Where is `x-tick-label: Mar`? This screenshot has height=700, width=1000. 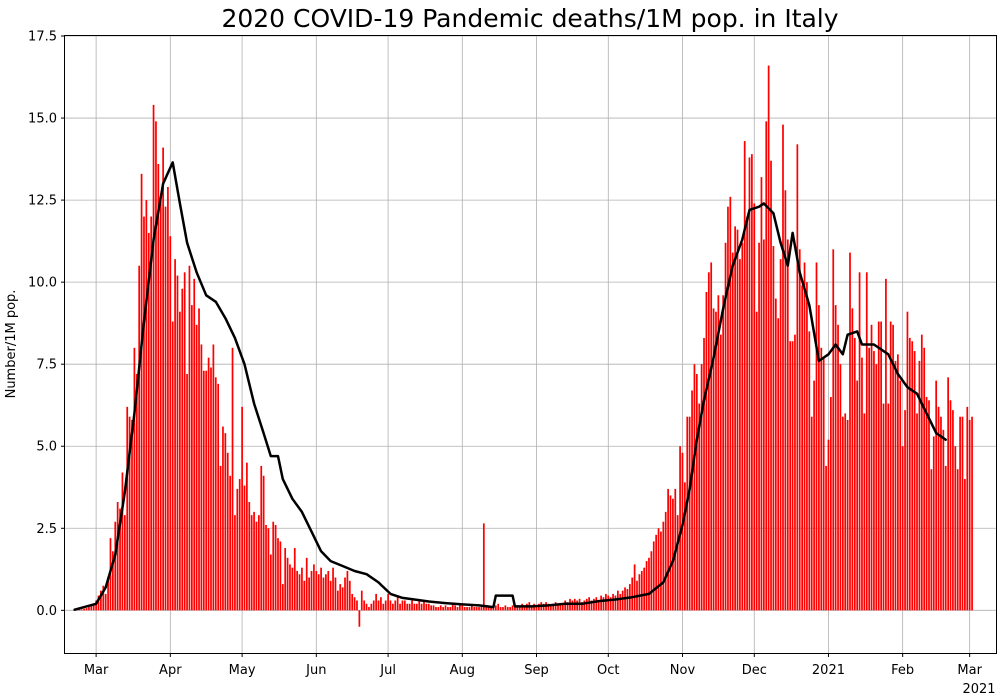
x-tick-label: Mar is located at coordinates (969, 670).